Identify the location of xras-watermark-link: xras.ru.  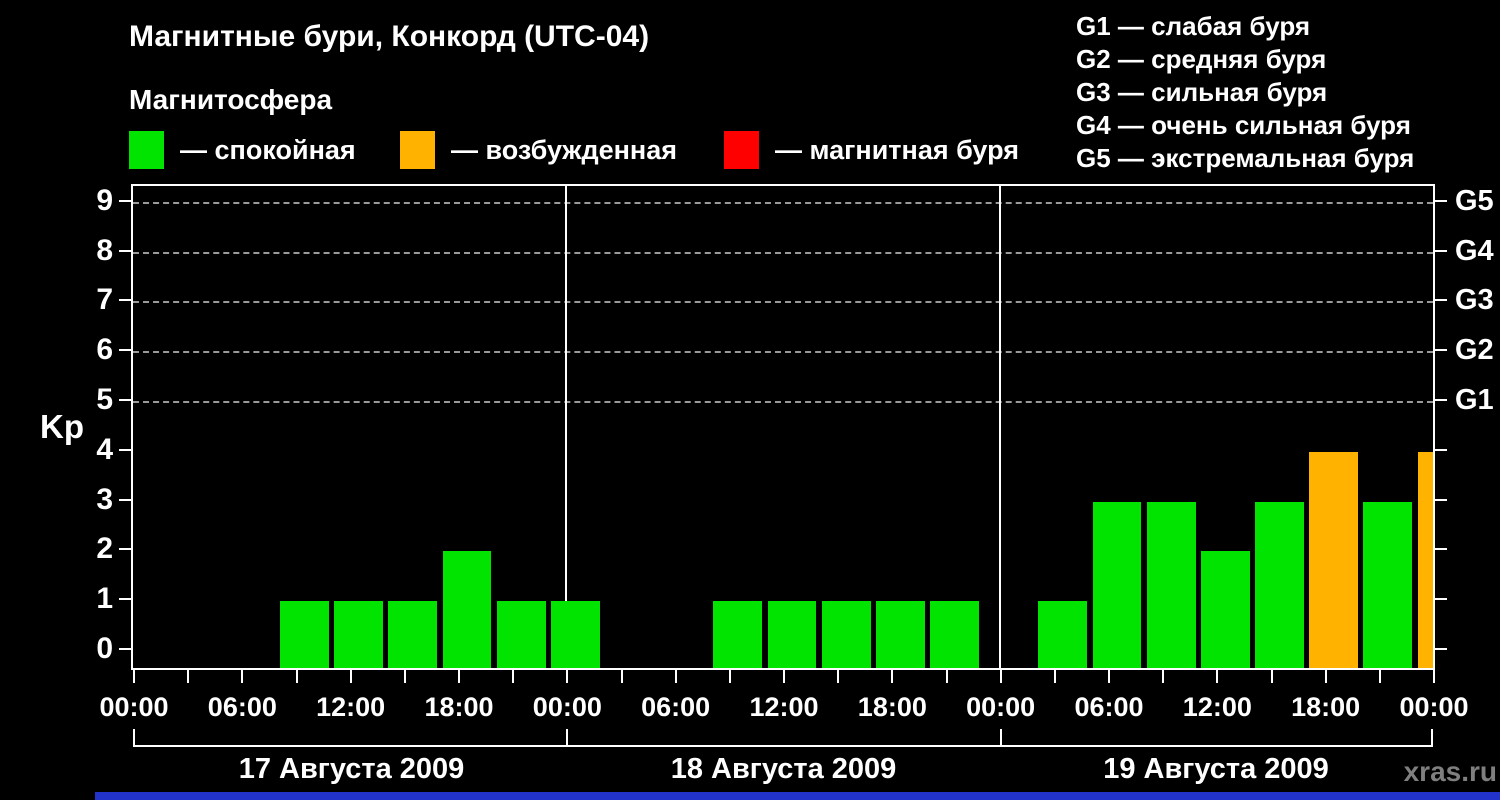
(1450, 771).